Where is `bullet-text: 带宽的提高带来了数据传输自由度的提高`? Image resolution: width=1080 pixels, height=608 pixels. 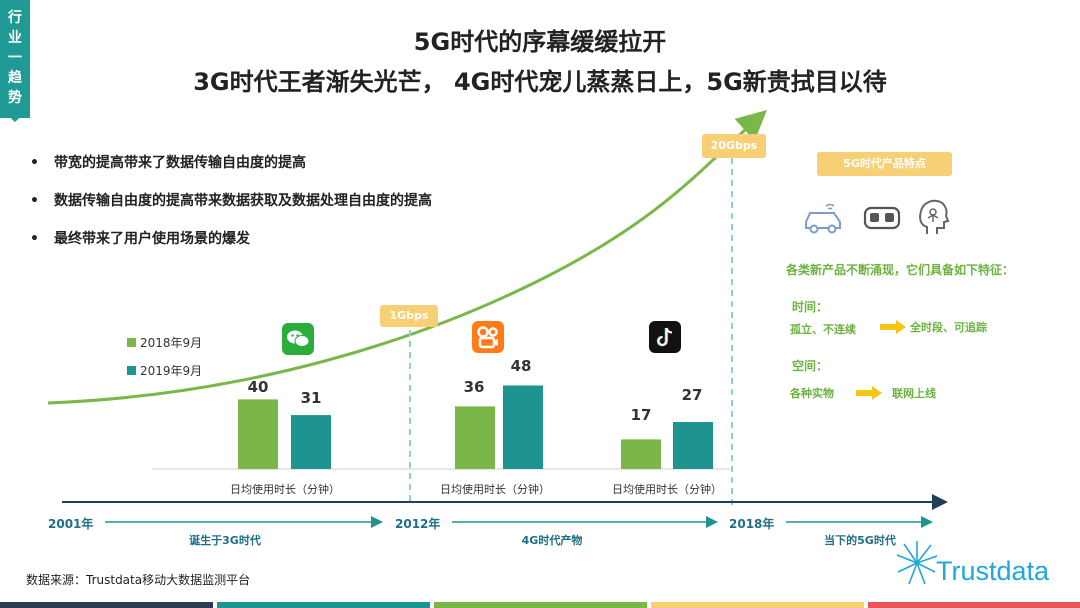 bullet-text: 带宽的提高带来了数据传输自由度的提高 is located at coordinates (180, 163).